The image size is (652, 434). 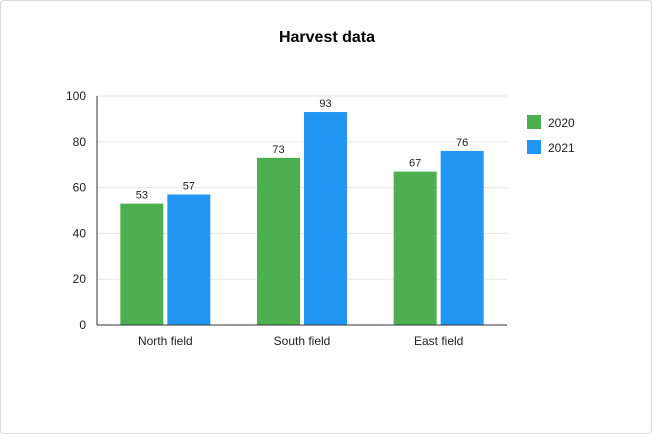 I want to click on x-tick-label: South field, so click(x=302, y=341).